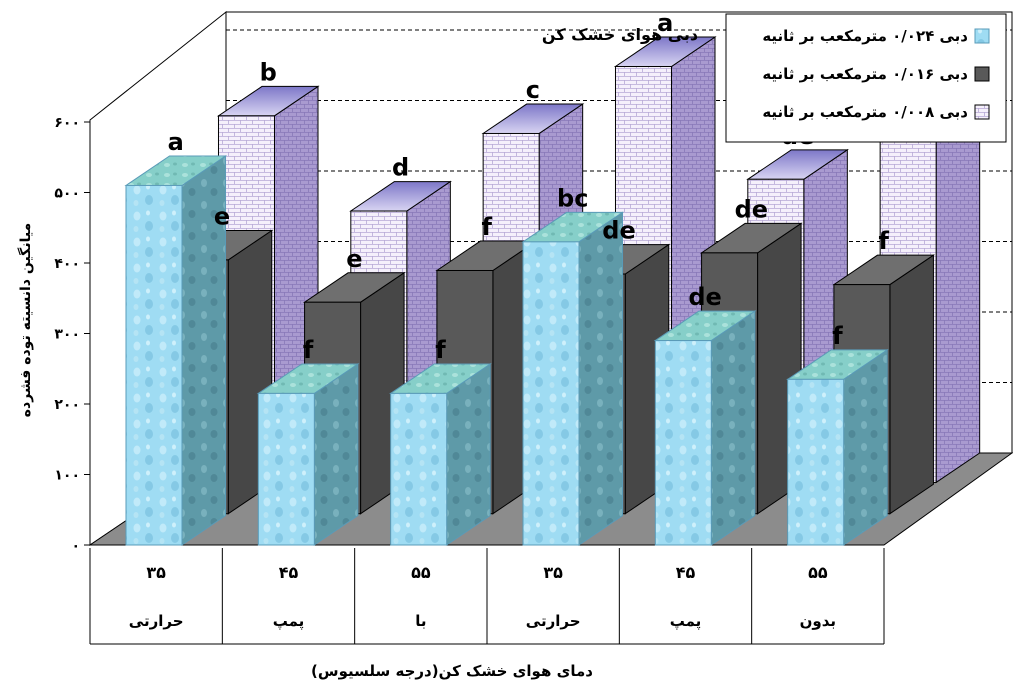 The height and width of the screenshot is (693, 1013). Describe the element at coordinates (865, 74) in the screenshot. I see `legend-entry: دبی ۰/۰۱۶ مترمکعب بر ثانیه` at that location.